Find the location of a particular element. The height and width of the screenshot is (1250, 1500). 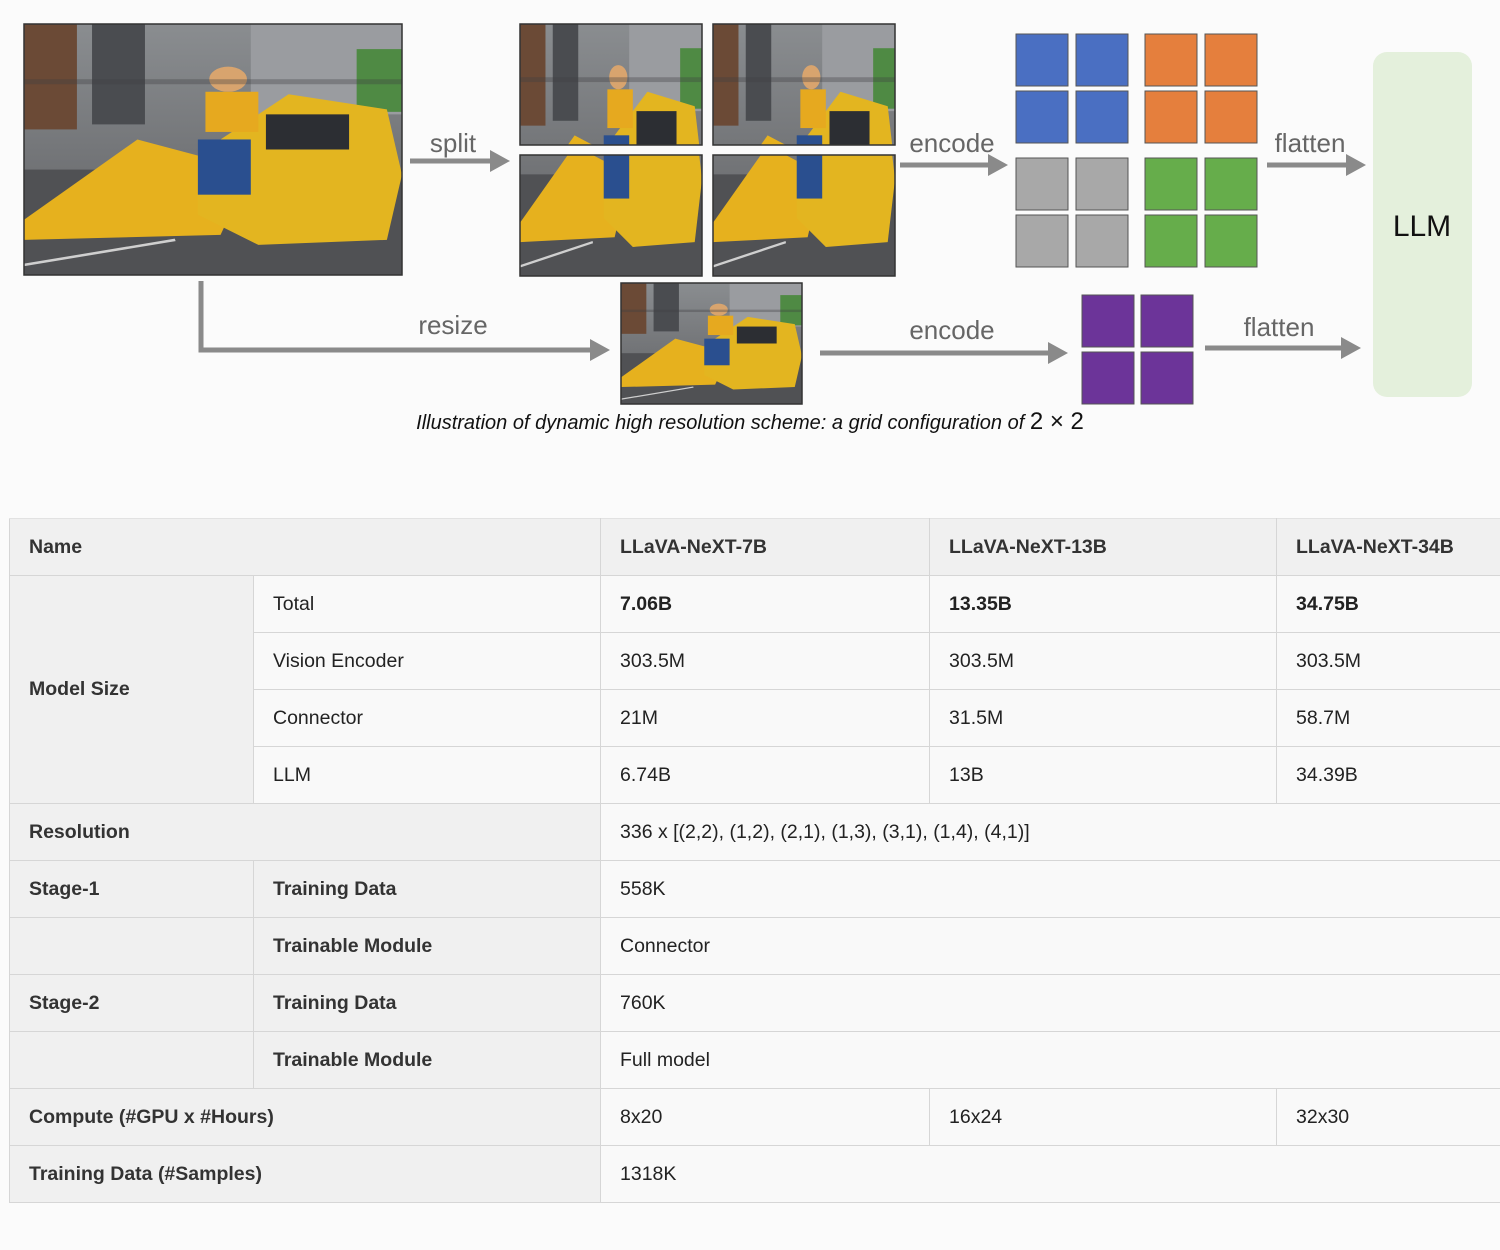

table-row: Trainable Module Connector is located at coordinates (754, 946).